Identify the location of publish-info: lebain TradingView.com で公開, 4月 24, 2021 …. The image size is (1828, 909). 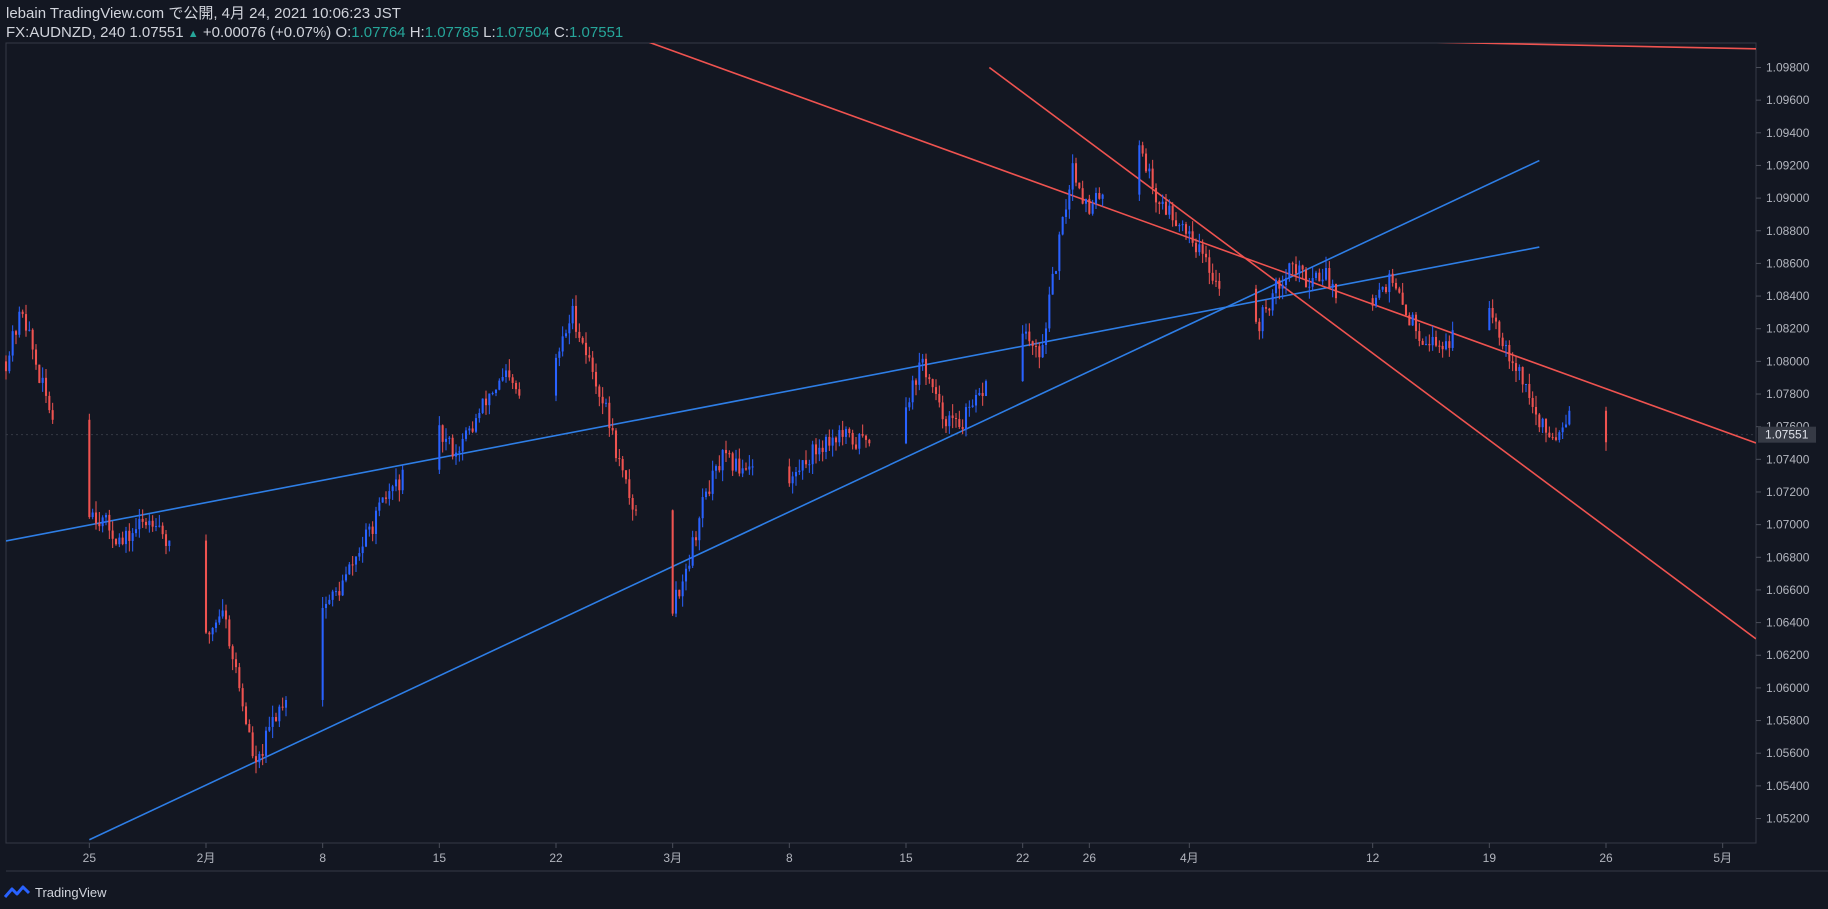
(203, 13).